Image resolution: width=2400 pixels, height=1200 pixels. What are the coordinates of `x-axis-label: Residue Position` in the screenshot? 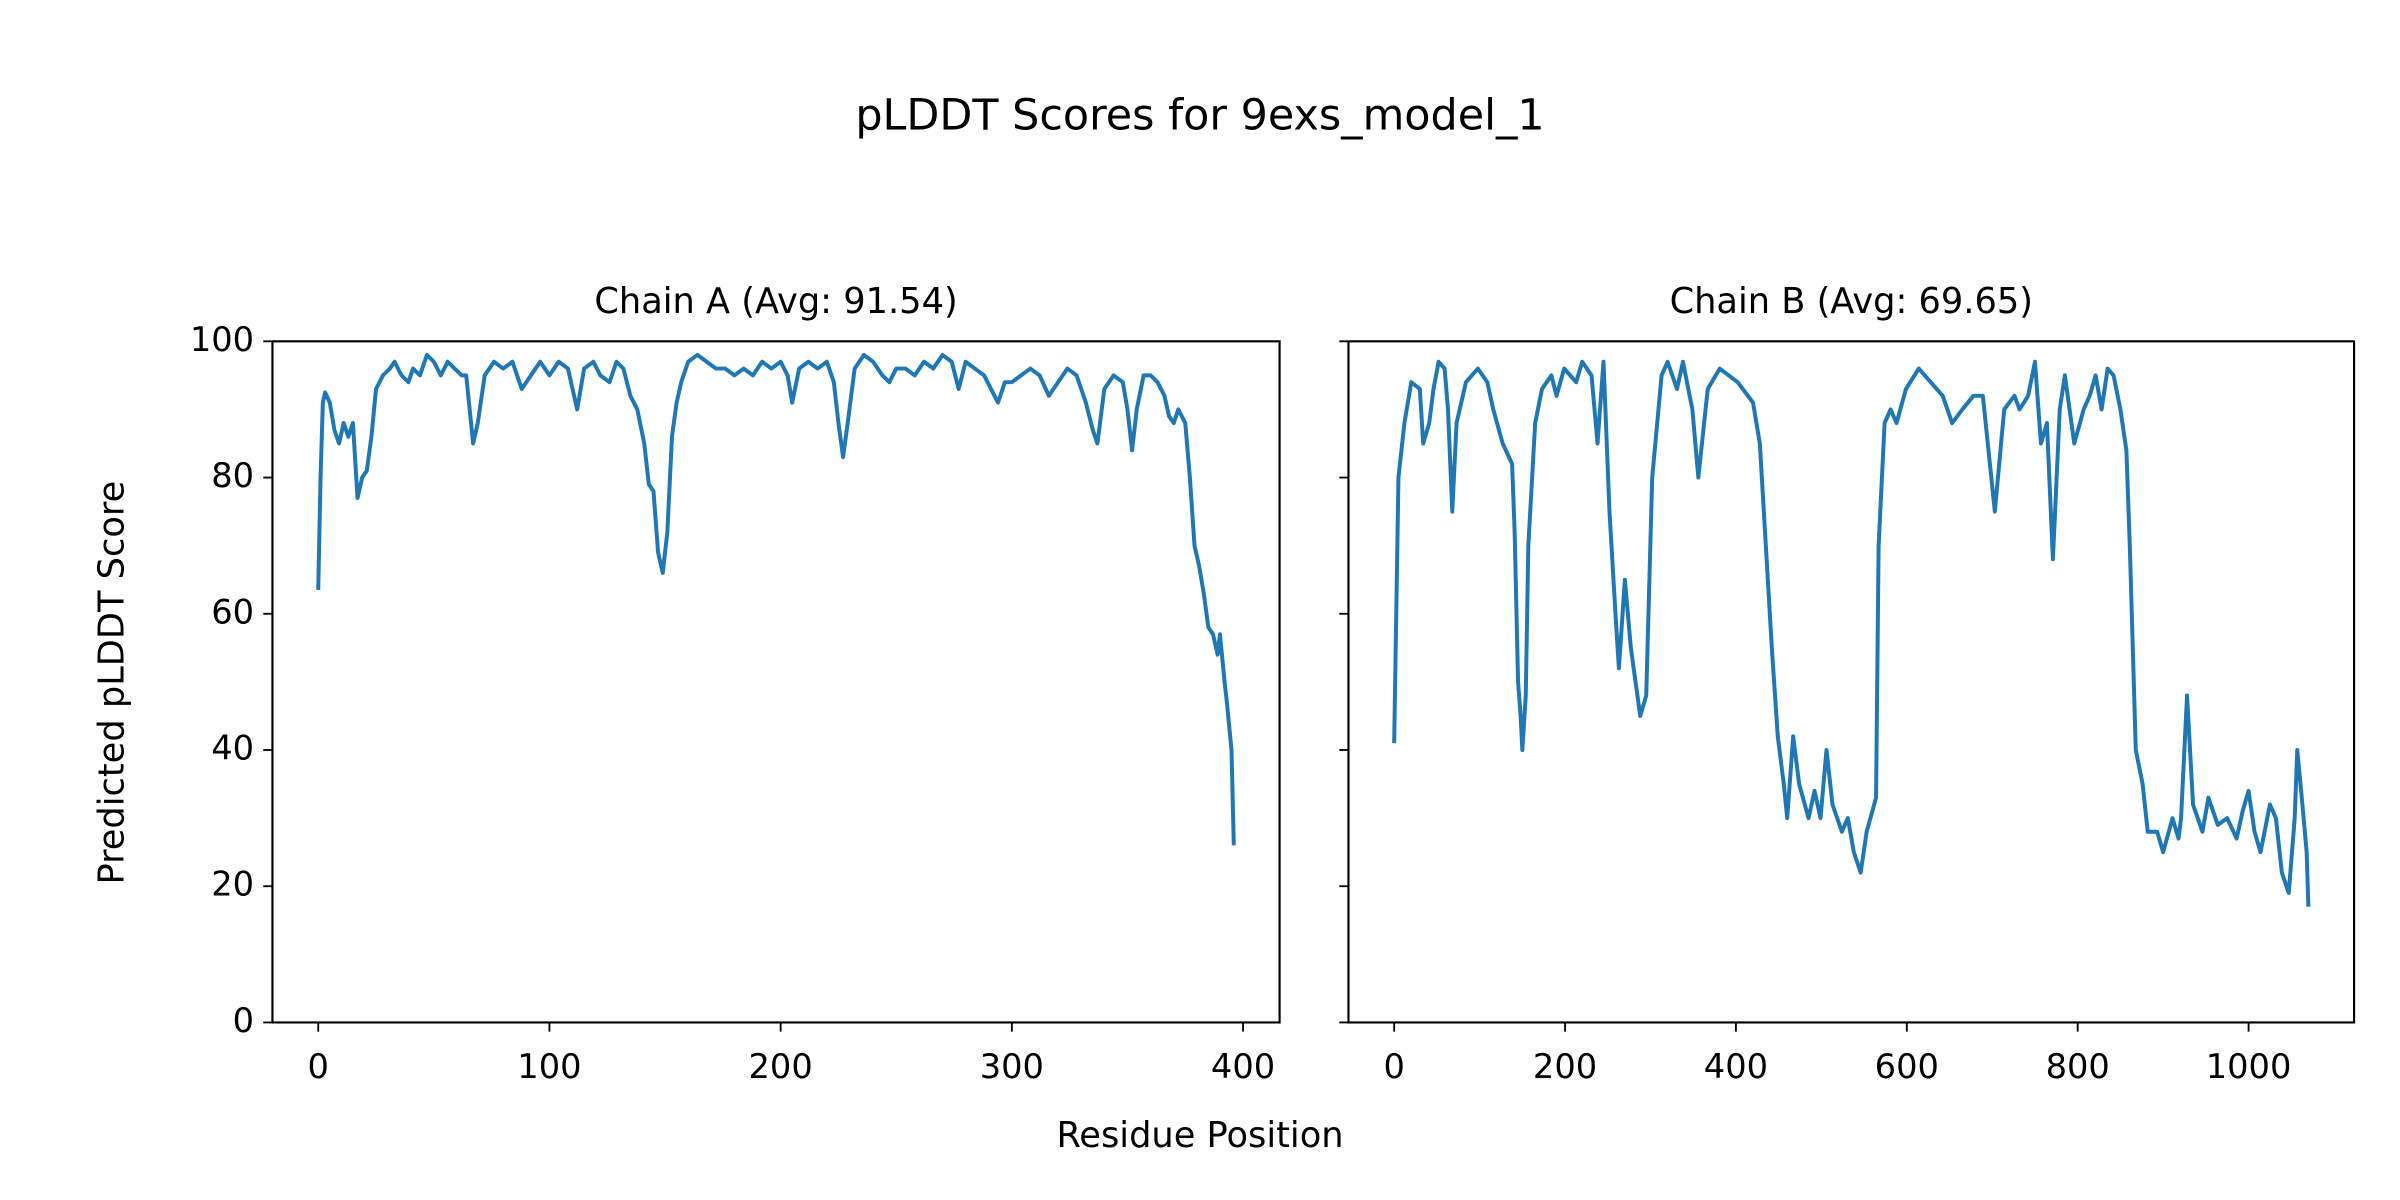 It's located at (1199, 1135).